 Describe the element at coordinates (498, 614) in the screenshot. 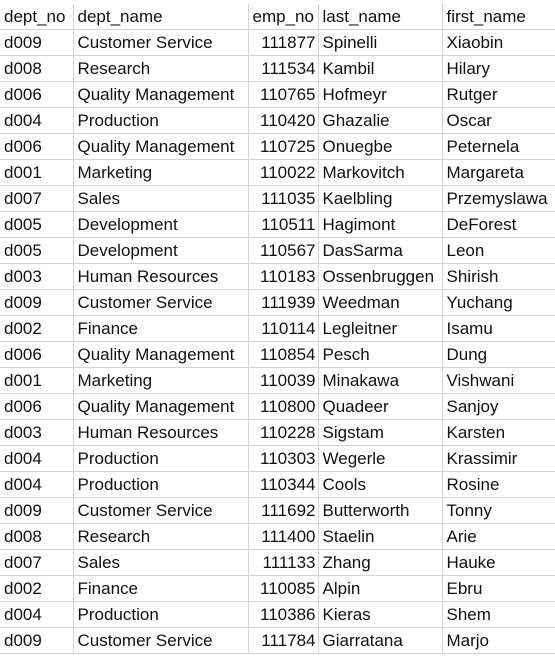

I see `first-name-cell: Shem` at that location.